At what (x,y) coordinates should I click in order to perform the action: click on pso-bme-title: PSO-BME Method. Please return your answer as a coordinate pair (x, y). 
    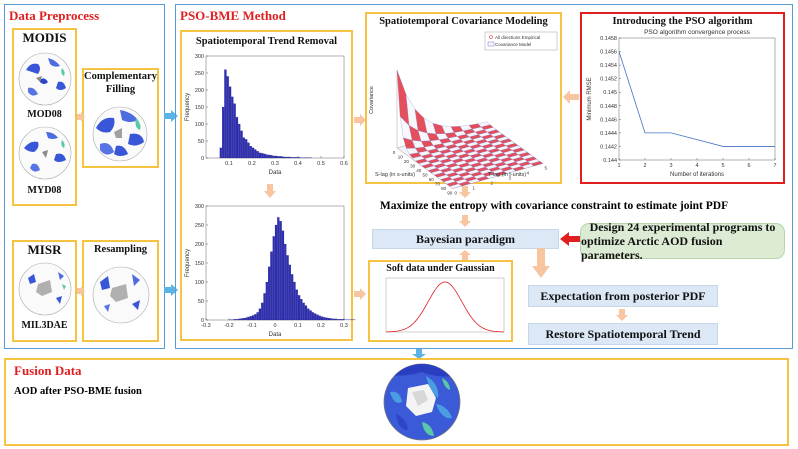
    Looking at the image, I should click on (233, 15).